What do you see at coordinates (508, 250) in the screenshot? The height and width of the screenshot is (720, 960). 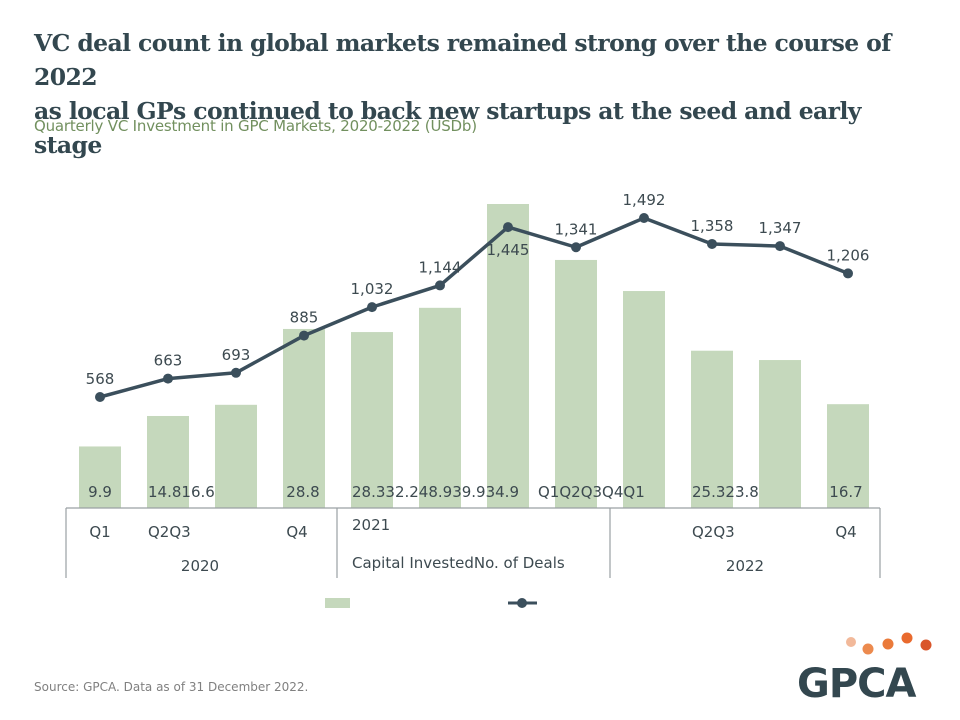 I see `deals-label: 1,445` at bounding box center [508, 250].